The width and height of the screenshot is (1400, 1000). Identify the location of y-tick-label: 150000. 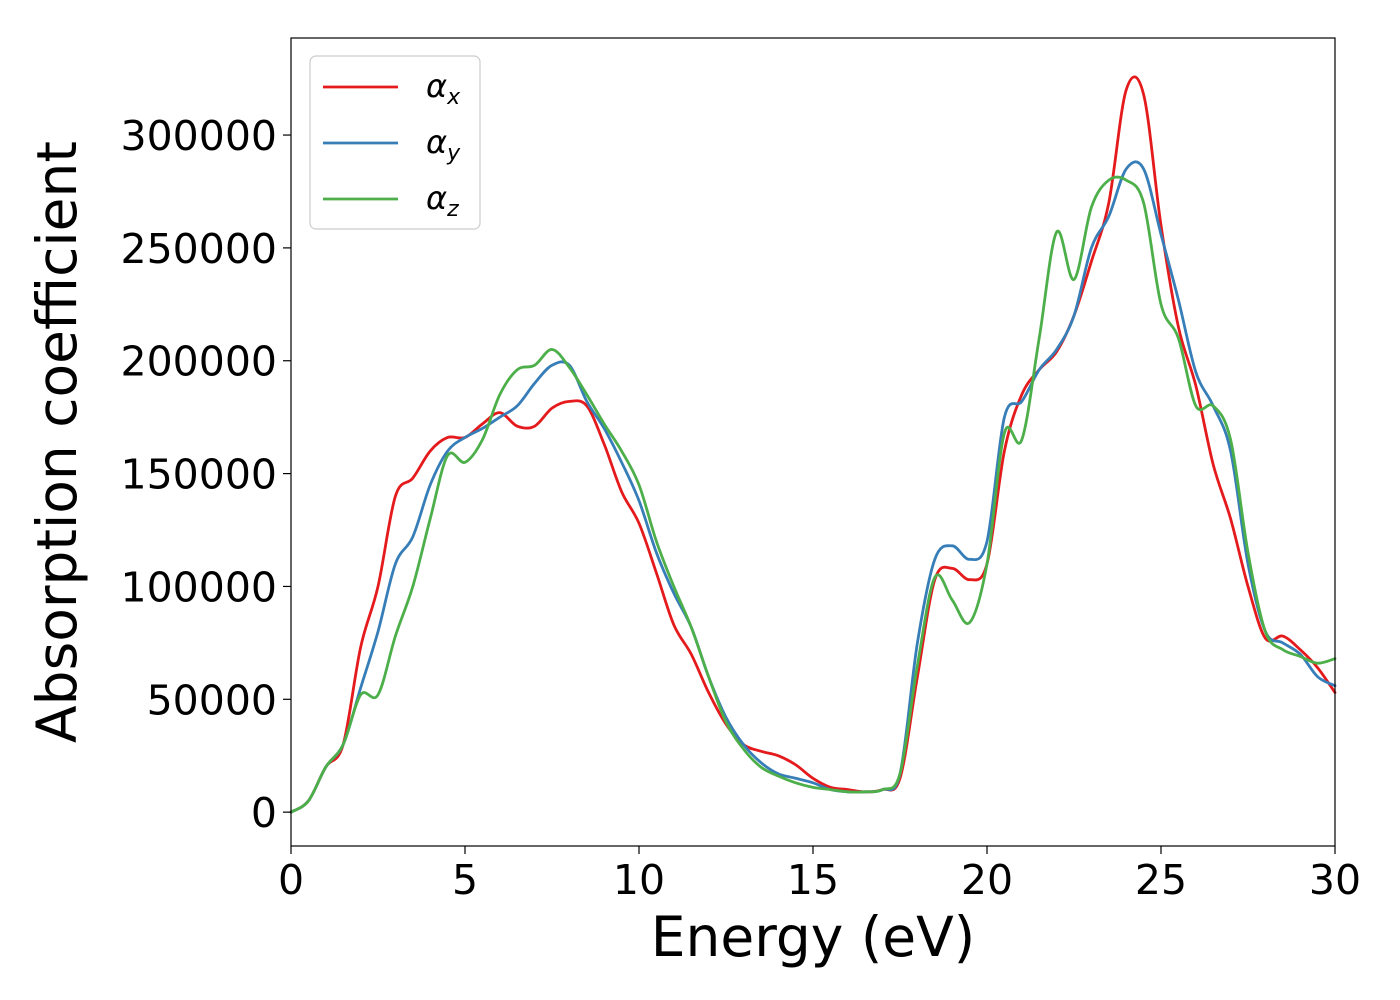
(198, 475).